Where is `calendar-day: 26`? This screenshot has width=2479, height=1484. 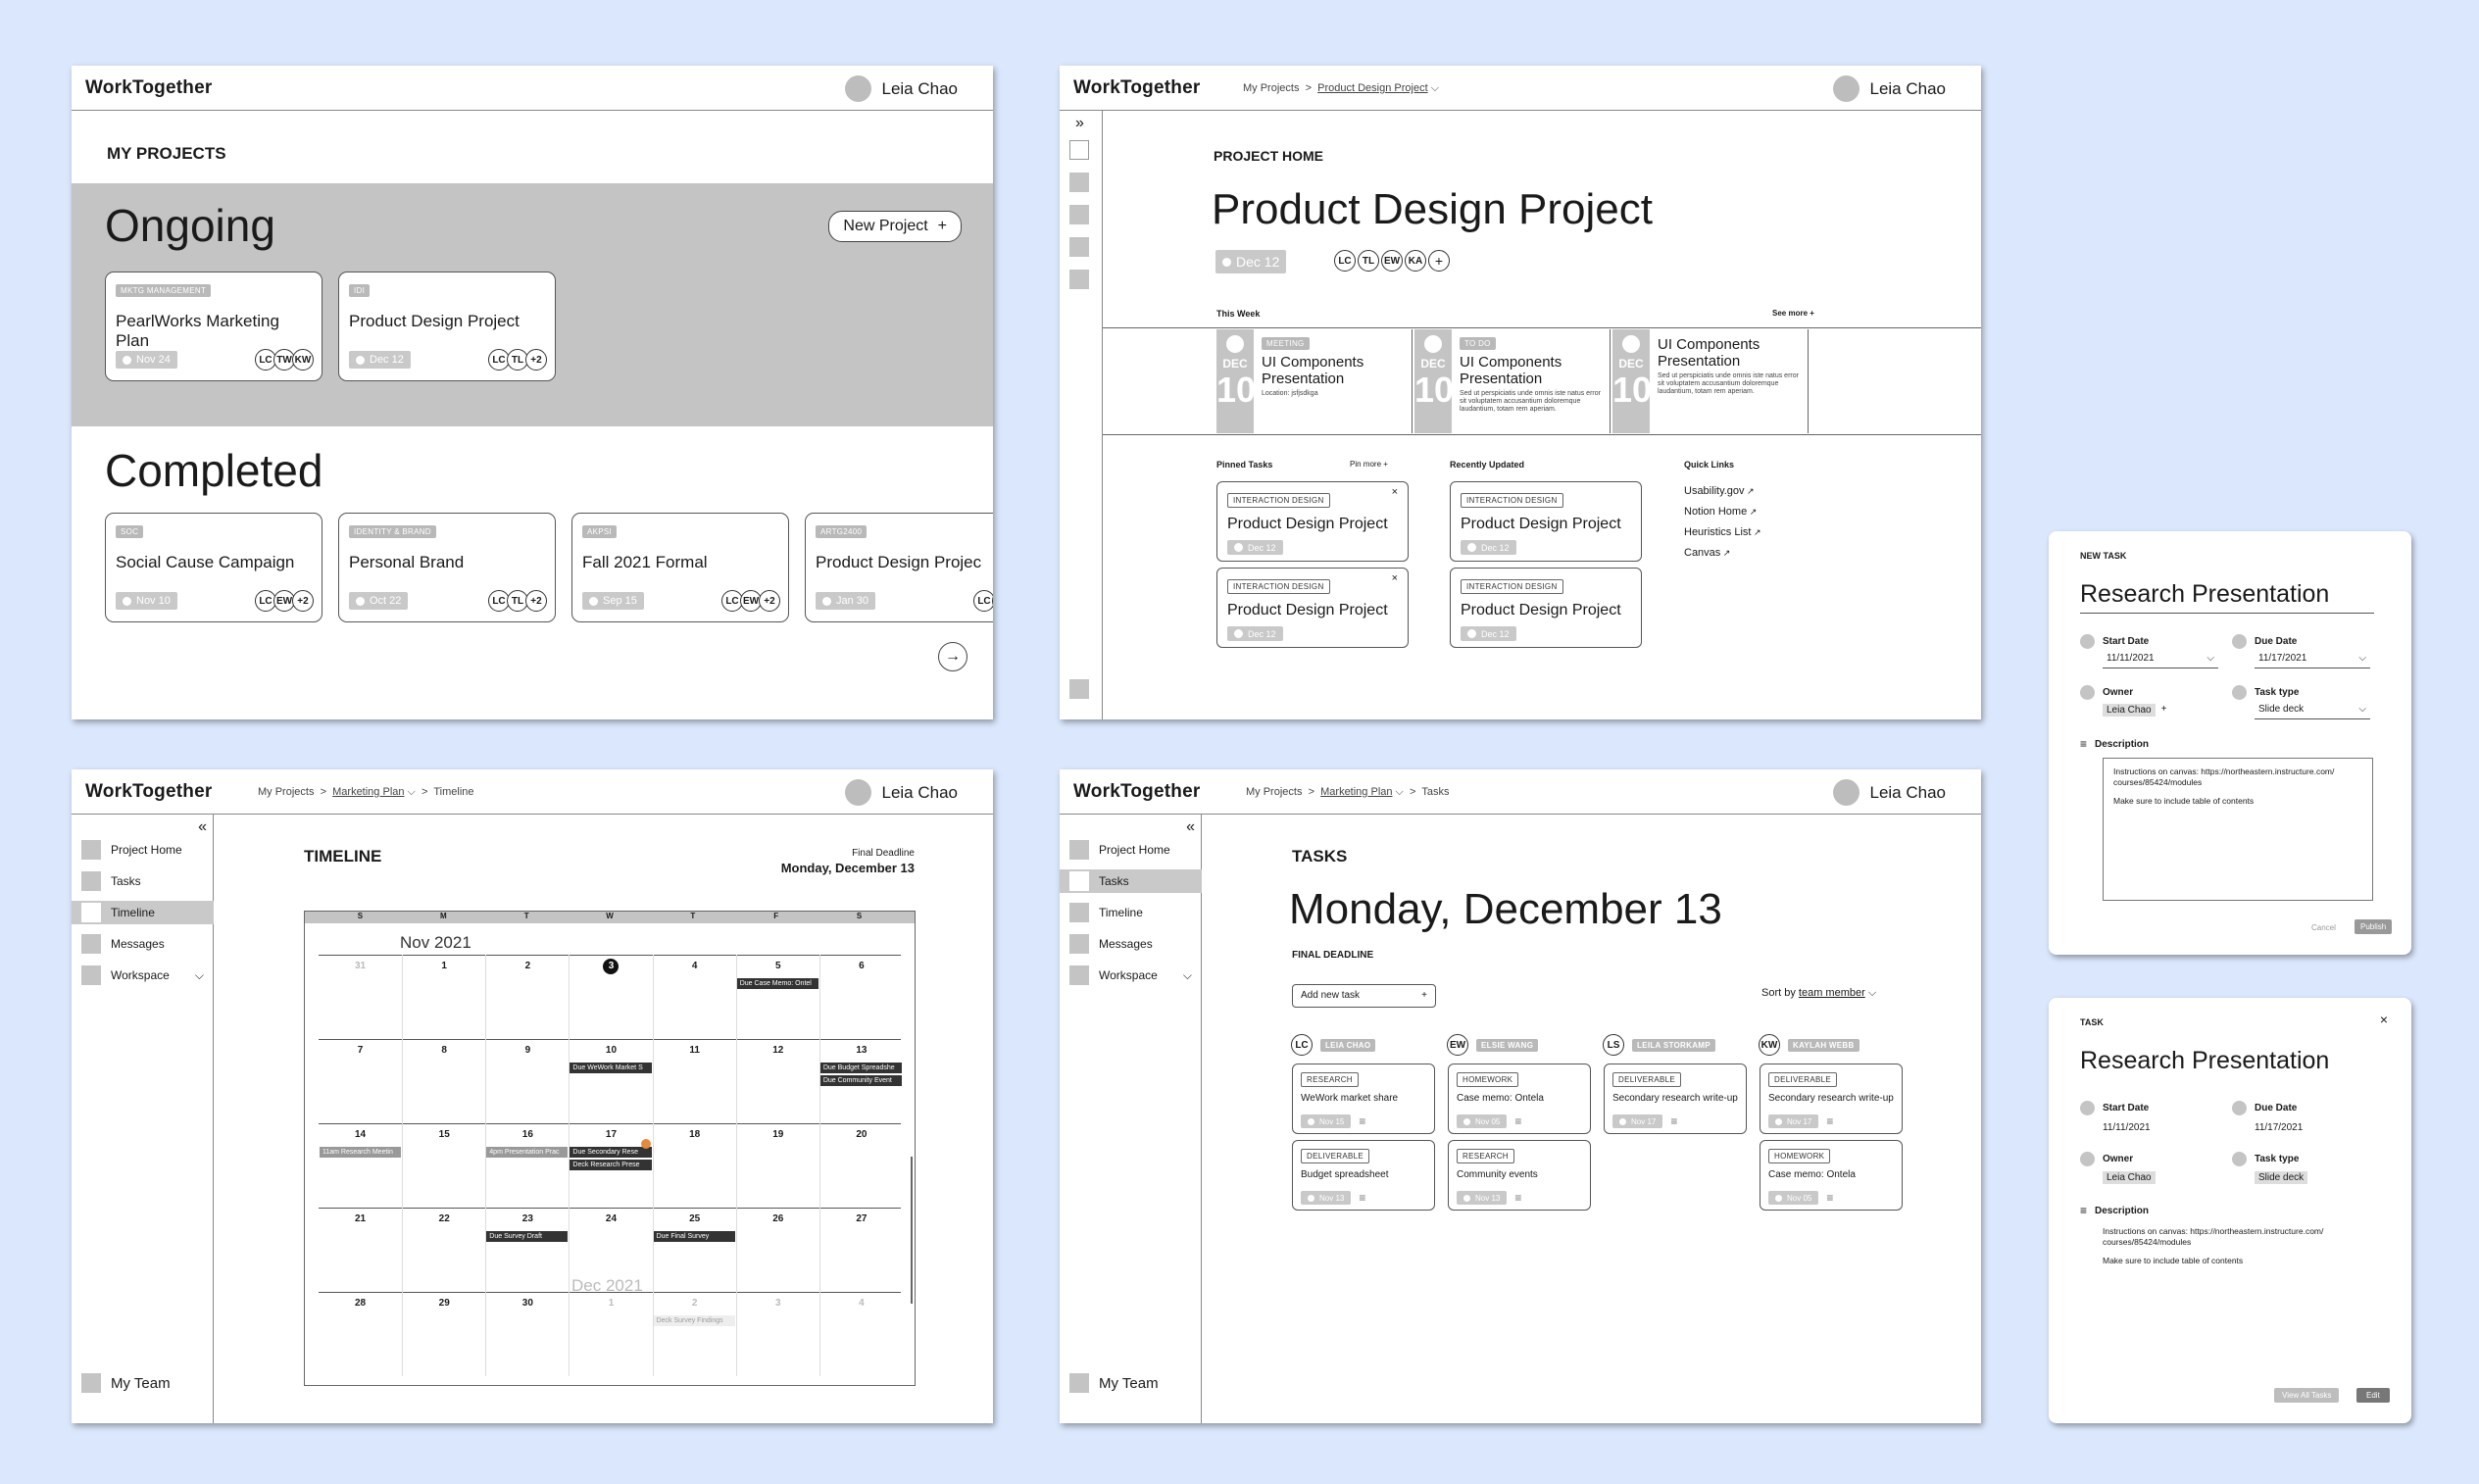 calendar-day: 26 is located at coordinates (777, 1250).